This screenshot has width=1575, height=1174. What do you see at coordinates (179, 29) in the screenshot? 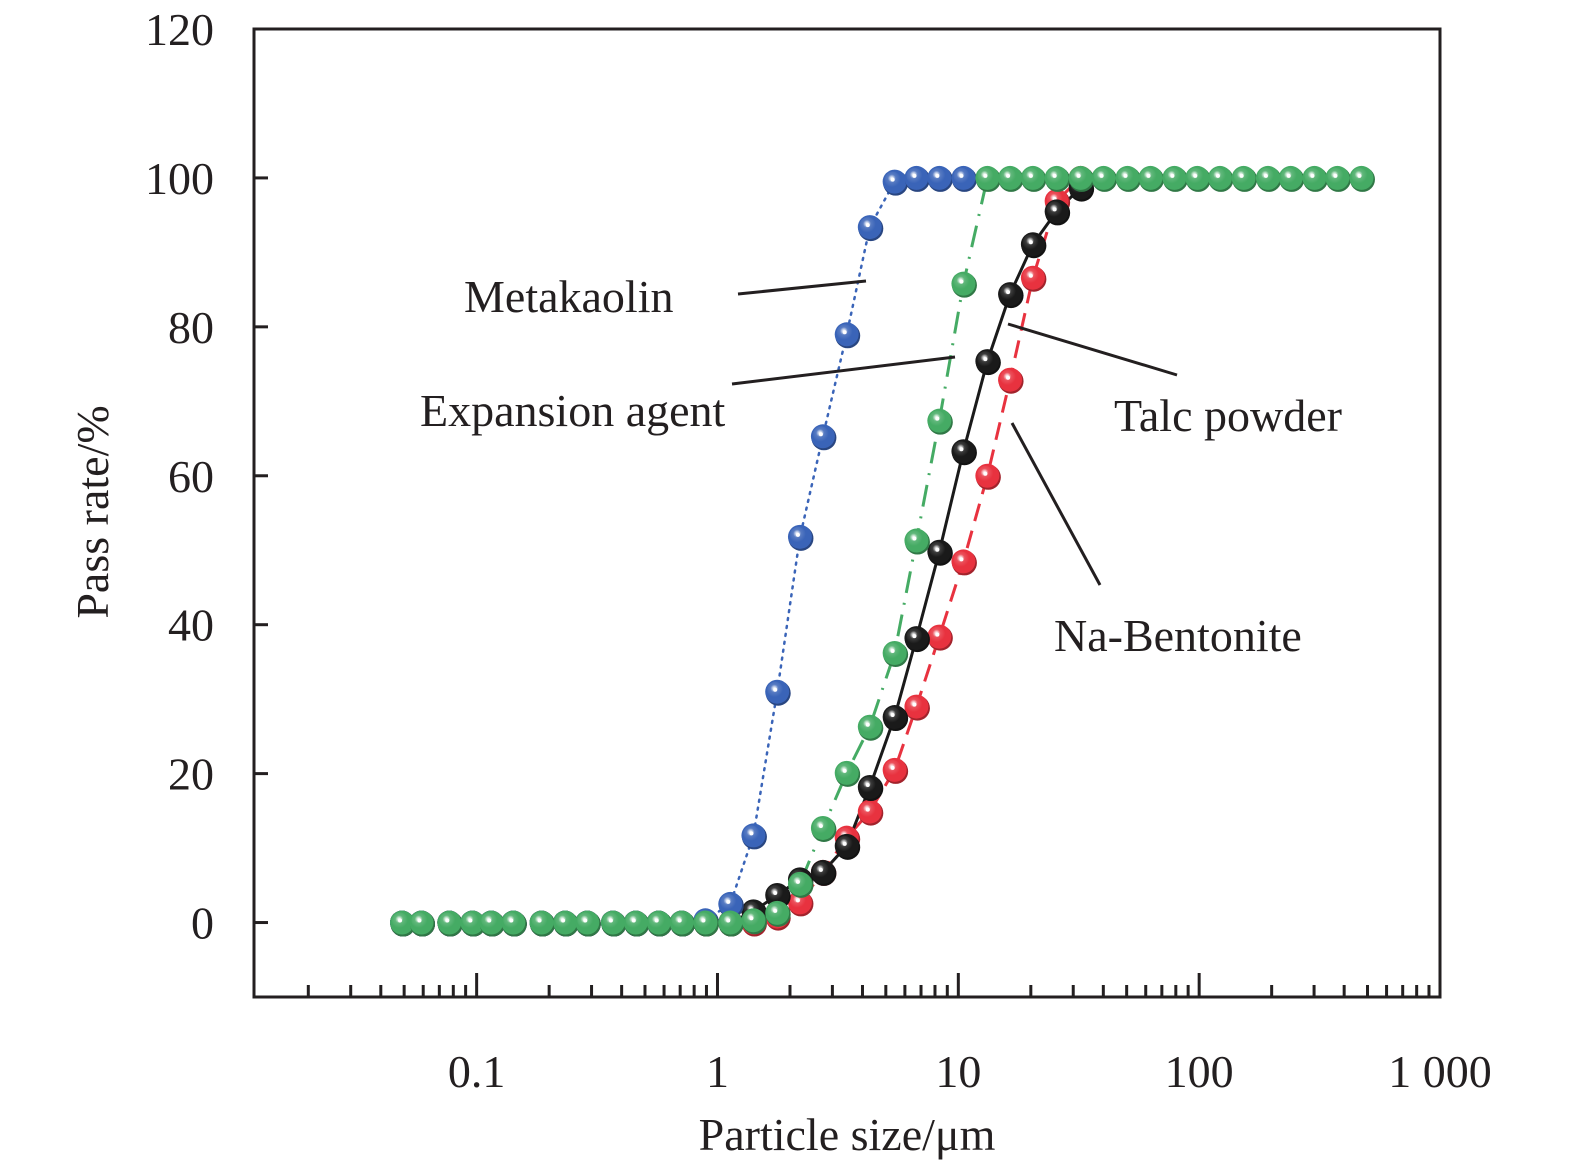
I see `y-tick-label: 120` at bounding box center [179, 29].